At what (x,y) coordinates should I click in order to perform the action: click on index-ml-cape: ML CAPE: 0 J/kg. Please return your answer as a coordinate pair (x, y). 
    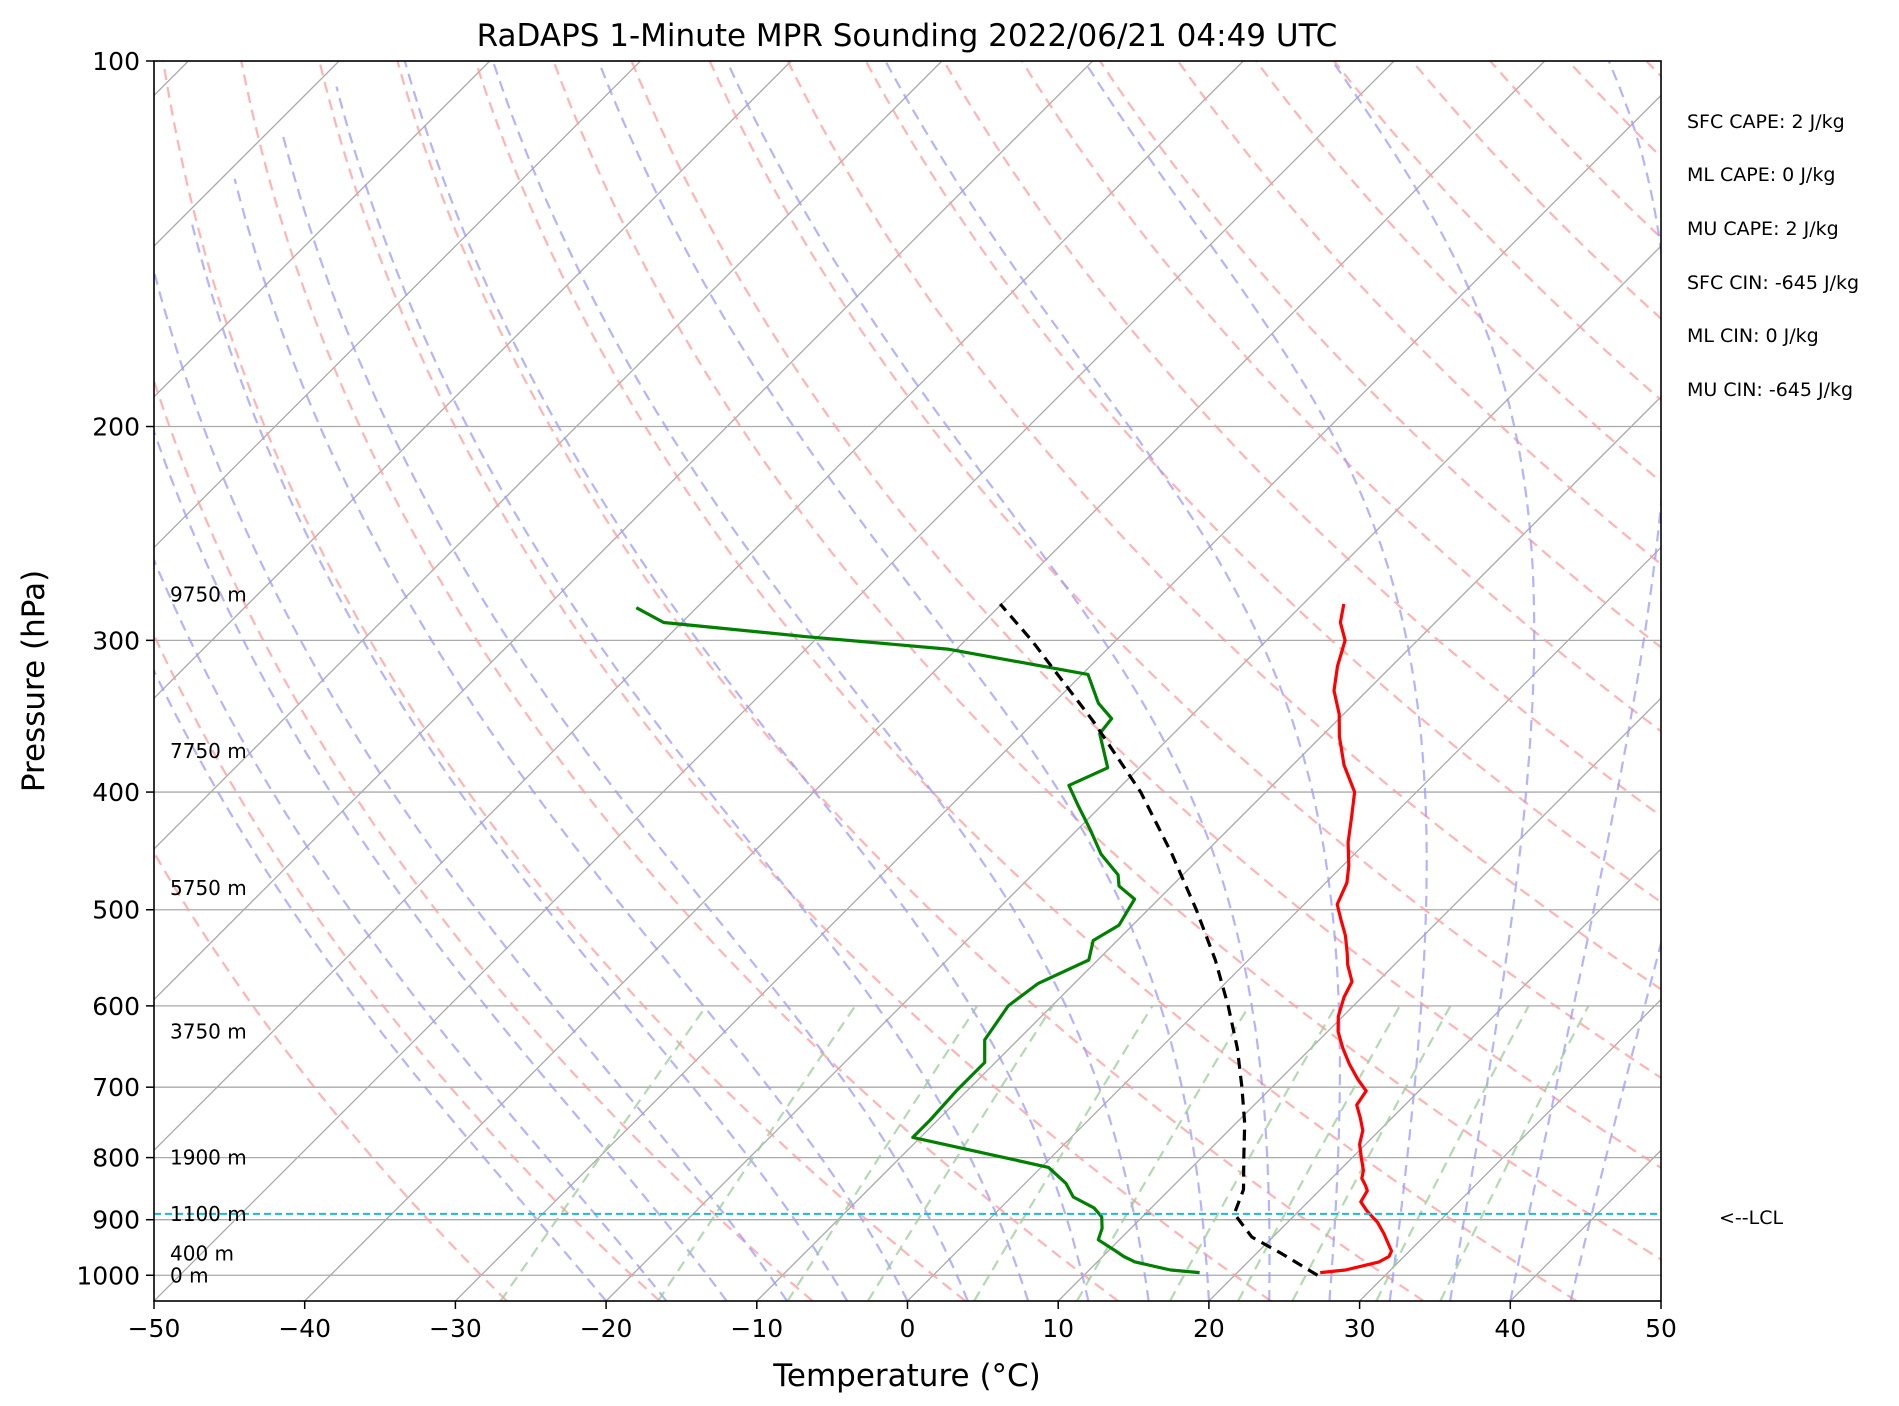
    Looking at the image, I should click on (1761, 175).